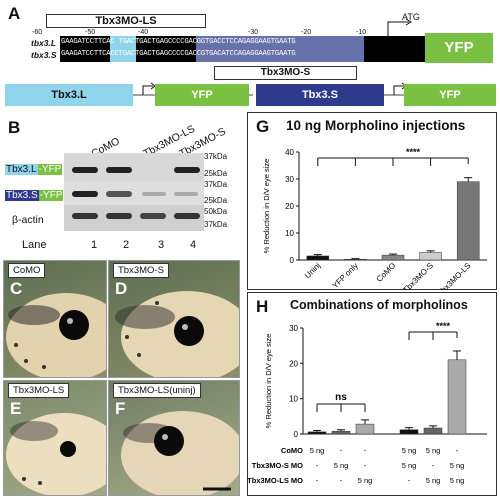  Describe the element at coordinates (379, 305) in the screenshot. I see `chart-h-title: Combinations of morpholinos` at that location.